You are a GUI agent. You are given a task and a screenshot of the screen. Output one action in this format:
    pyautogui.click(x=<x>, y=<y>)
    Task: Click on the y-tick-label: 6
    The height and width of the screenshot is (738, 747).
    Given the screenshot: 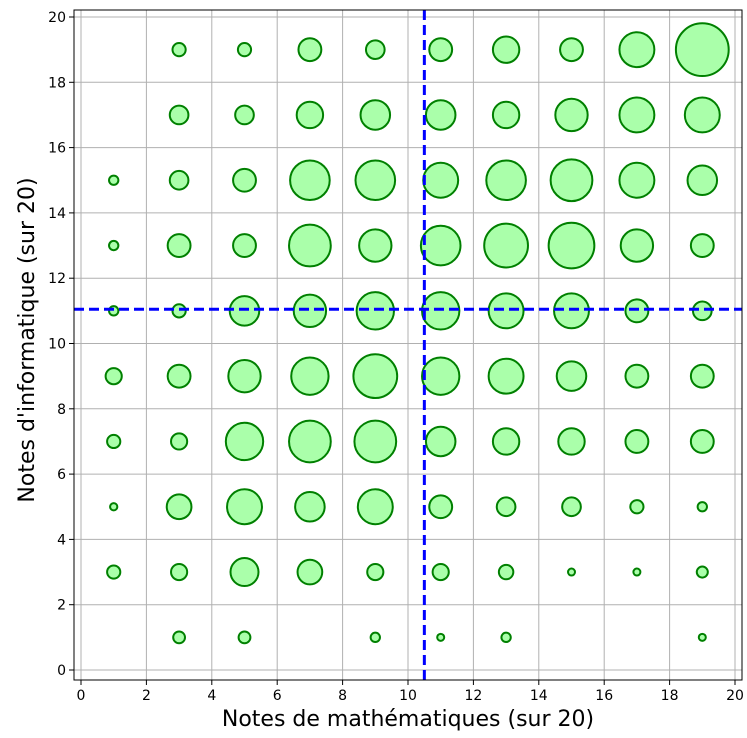 What is the action you would take?
    pyautogui.click(x=61, y=475)
    